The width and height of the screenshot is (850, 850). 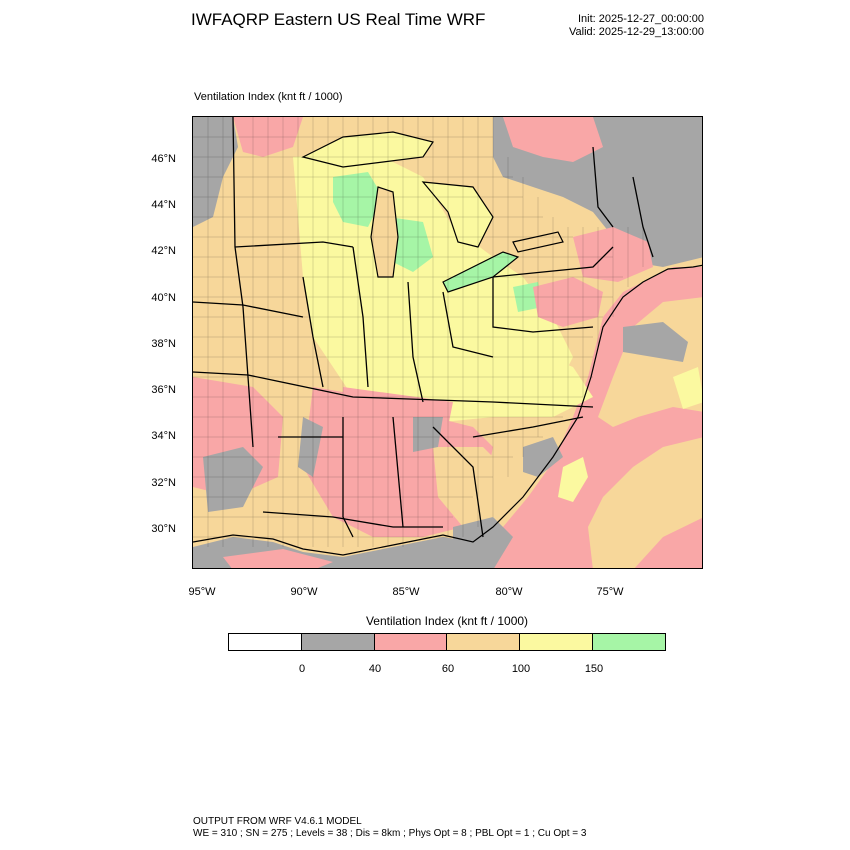 I want to click on georgia-gray, so click(x=428, y=434).